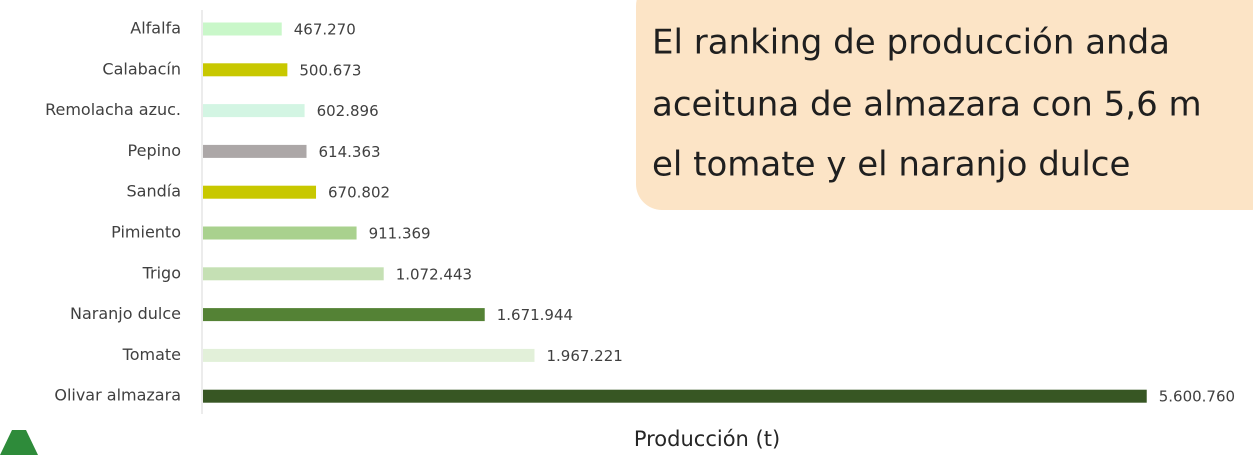  I want to click on x-axis-title: Producción (t), so click(707, 439).